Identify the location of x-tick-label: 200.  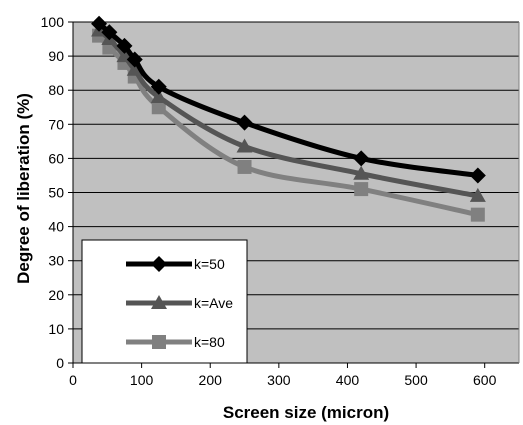
(211, 380).